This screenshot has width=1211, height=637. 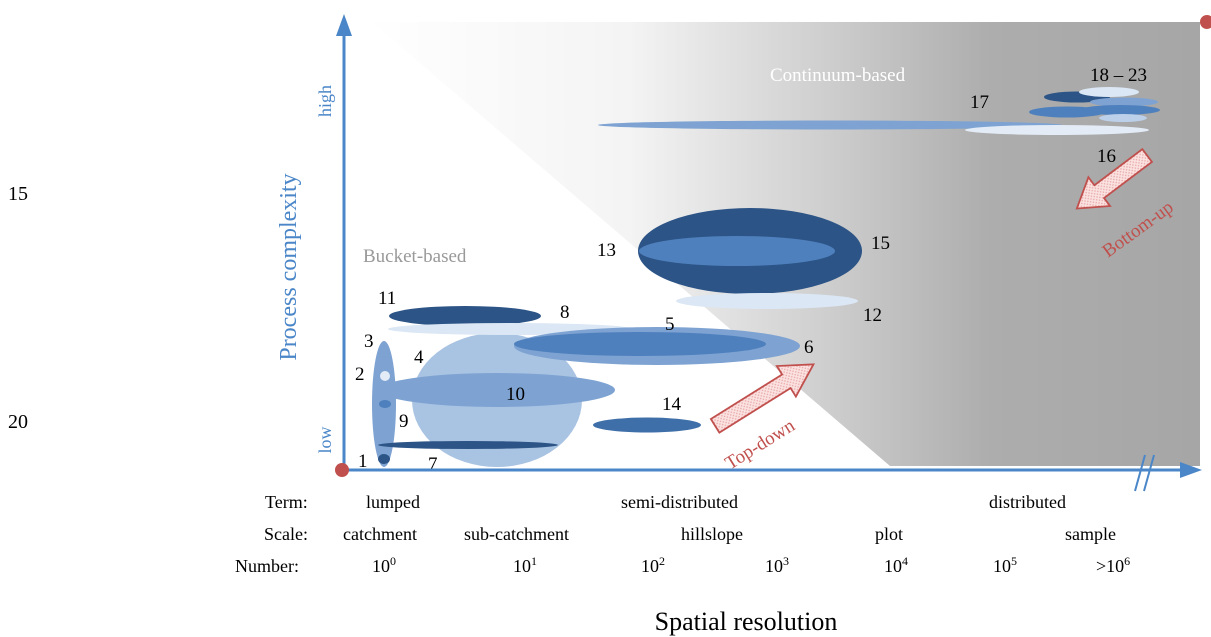 I want to click on model-label-15: 15, so click(x=880, y=243).